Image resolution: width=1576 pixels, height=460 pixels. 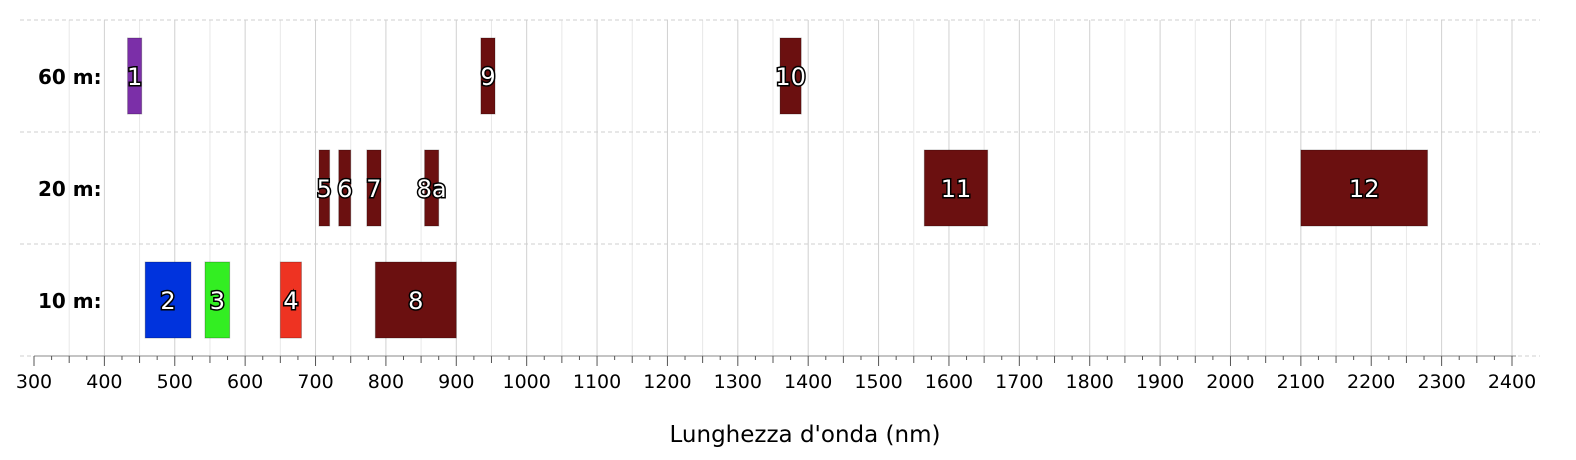 I want to click on band-label: 11, so click(x=956, y=189).